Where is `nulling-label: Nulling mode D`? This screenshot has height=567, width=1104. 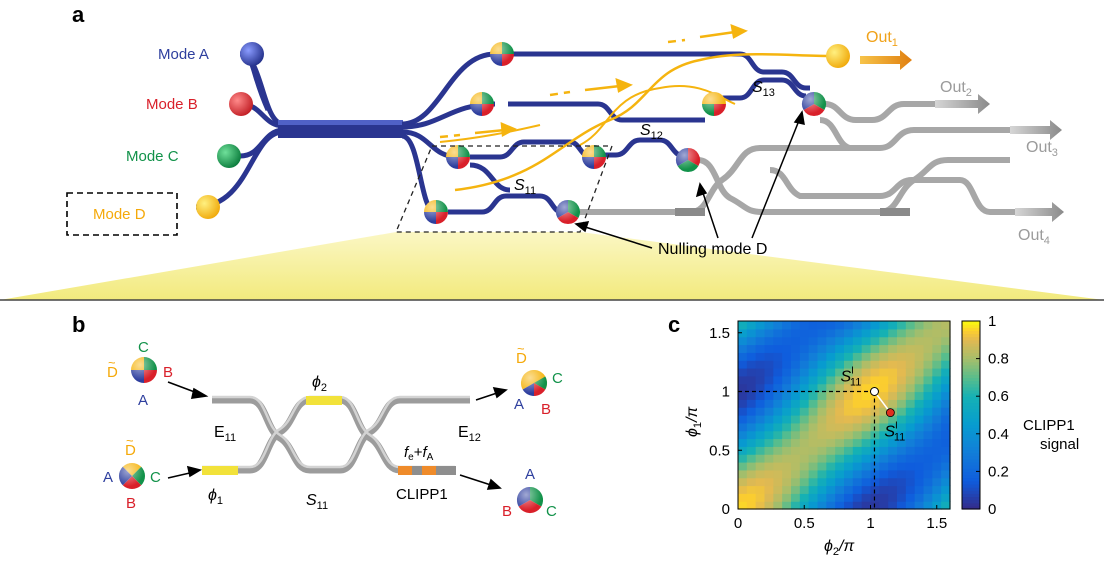
nulling-label: Nulling mode D is located at coordinates (712, 249).